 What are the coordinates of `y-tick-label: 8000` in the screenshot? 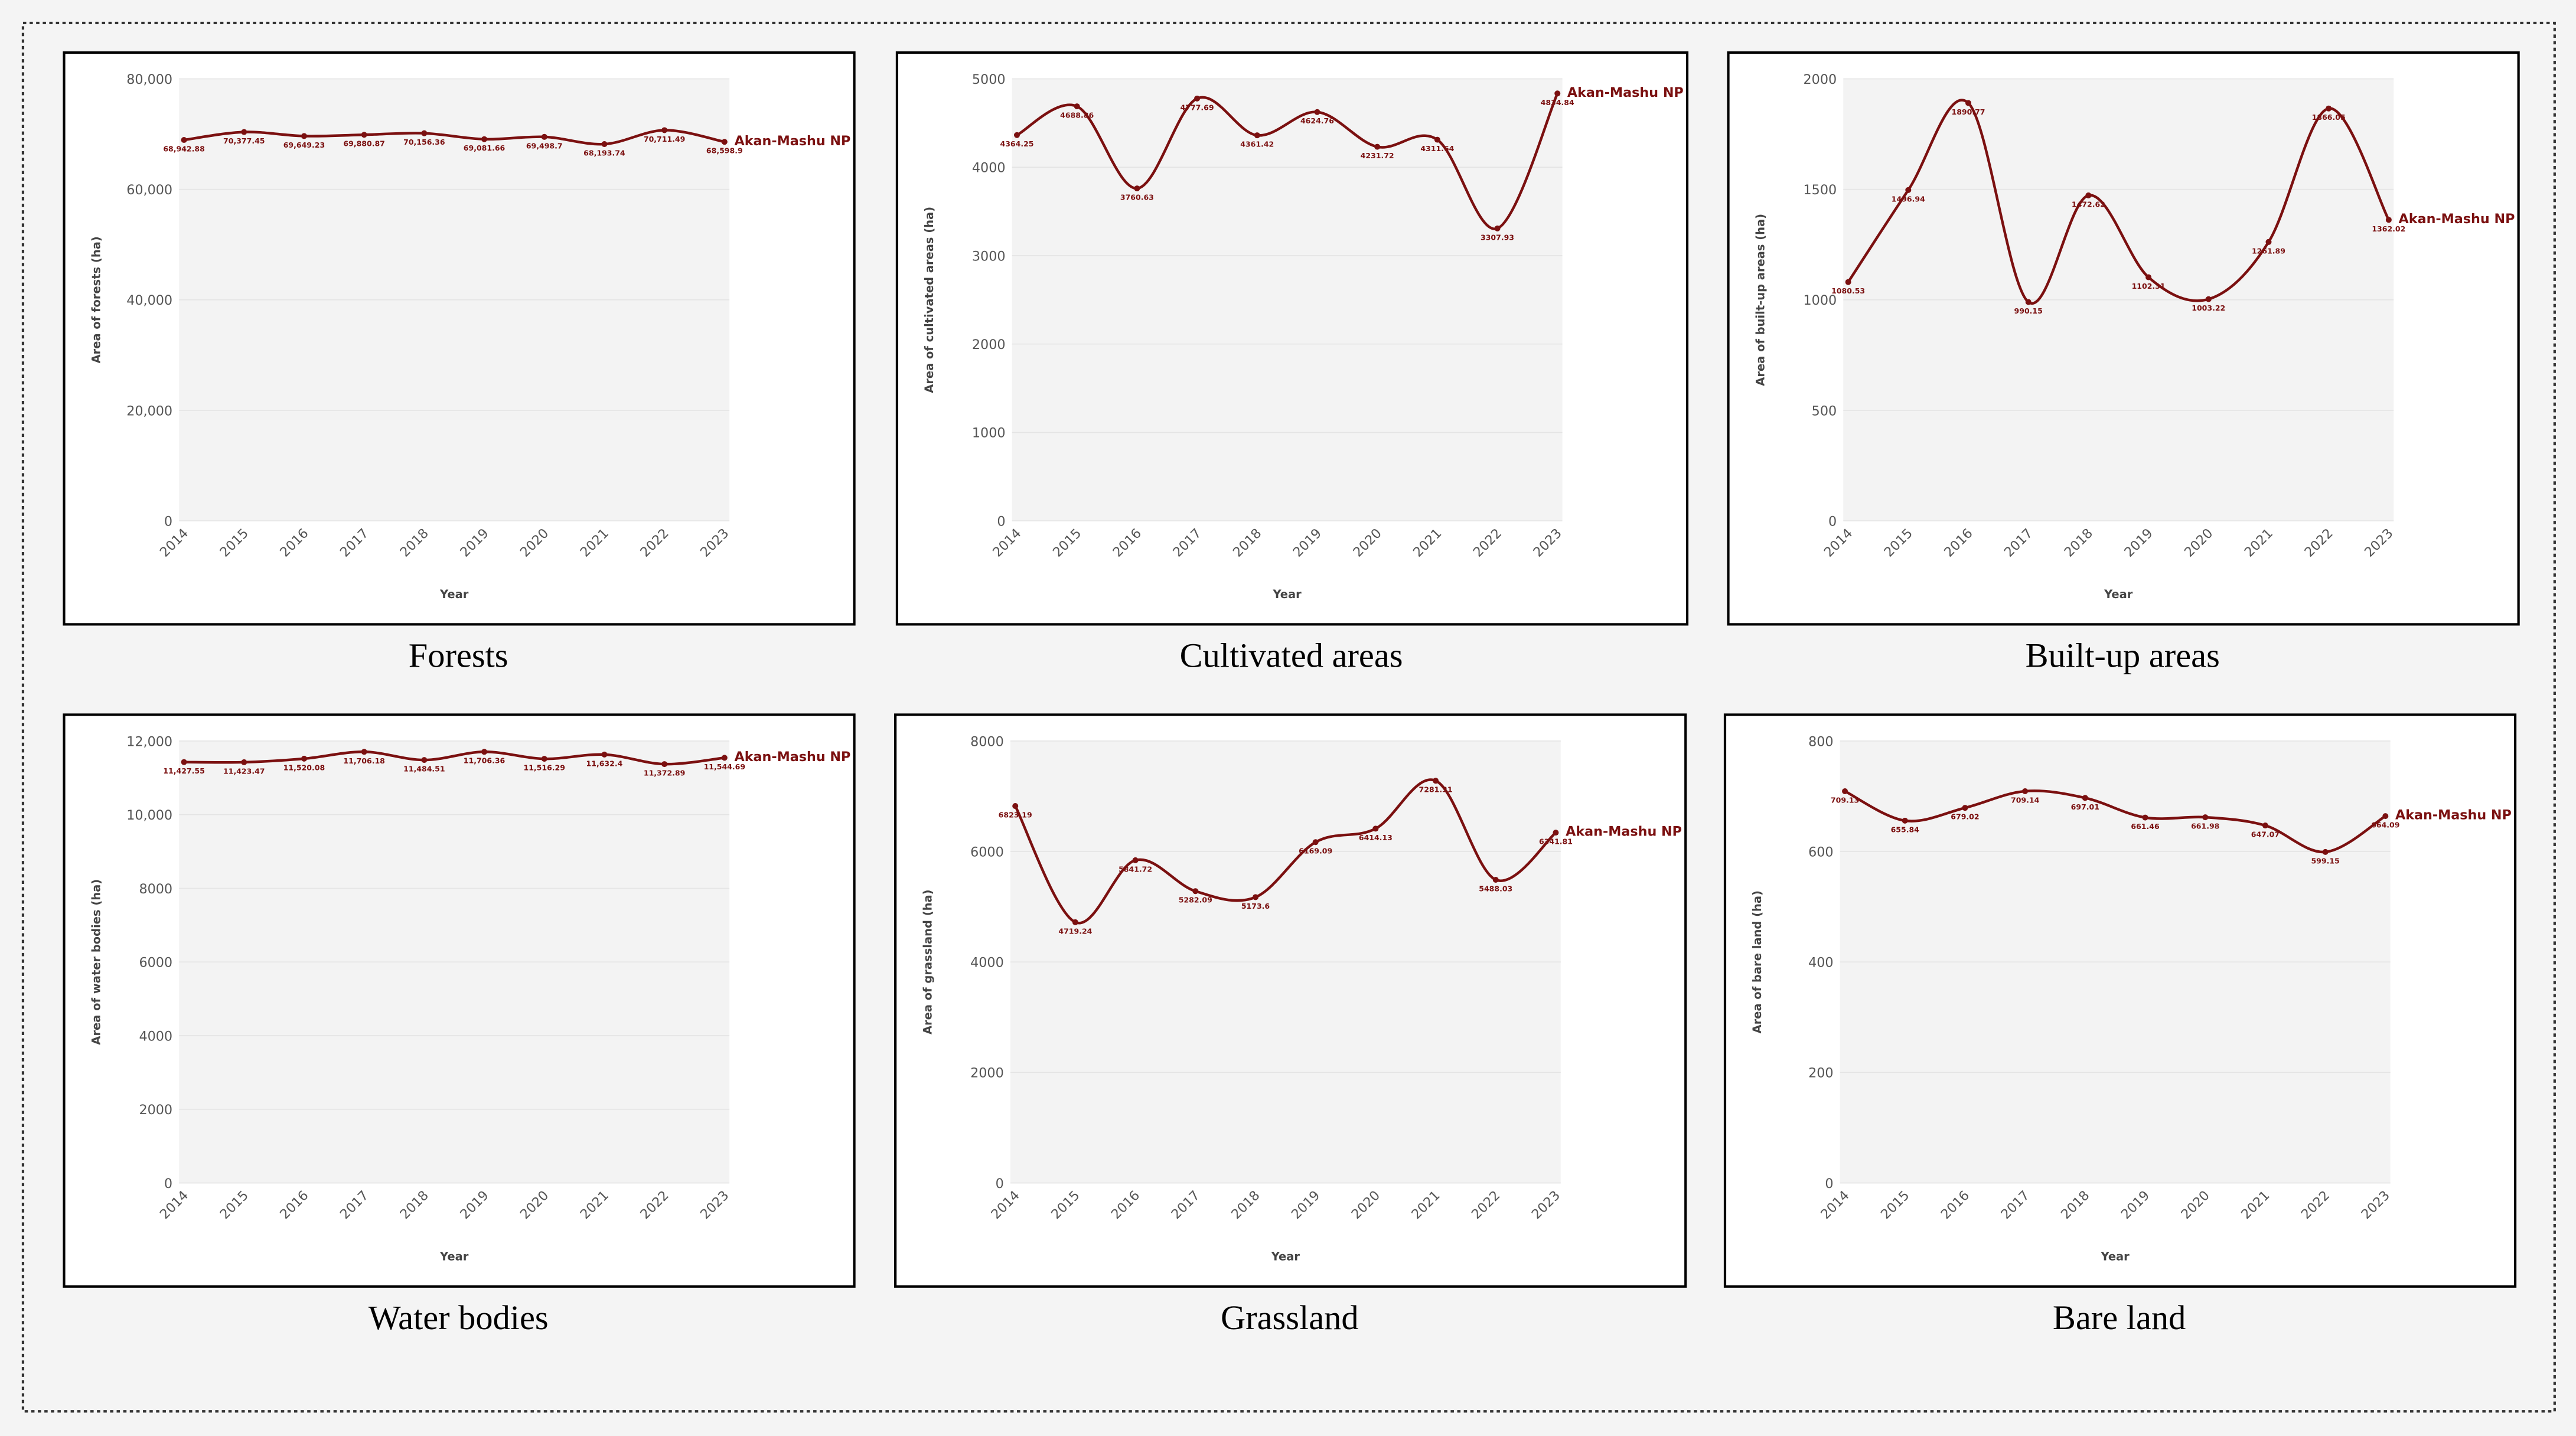 It's located at (155, 889).